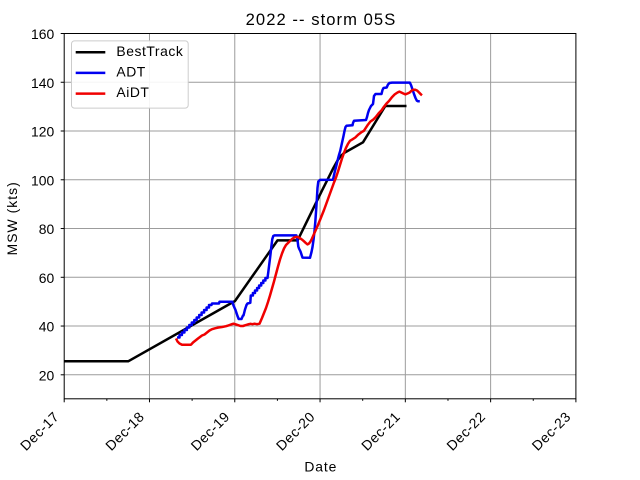 This screenshot has height=480, width=640. I want to click on svg-text: 80, so click(47, 229).